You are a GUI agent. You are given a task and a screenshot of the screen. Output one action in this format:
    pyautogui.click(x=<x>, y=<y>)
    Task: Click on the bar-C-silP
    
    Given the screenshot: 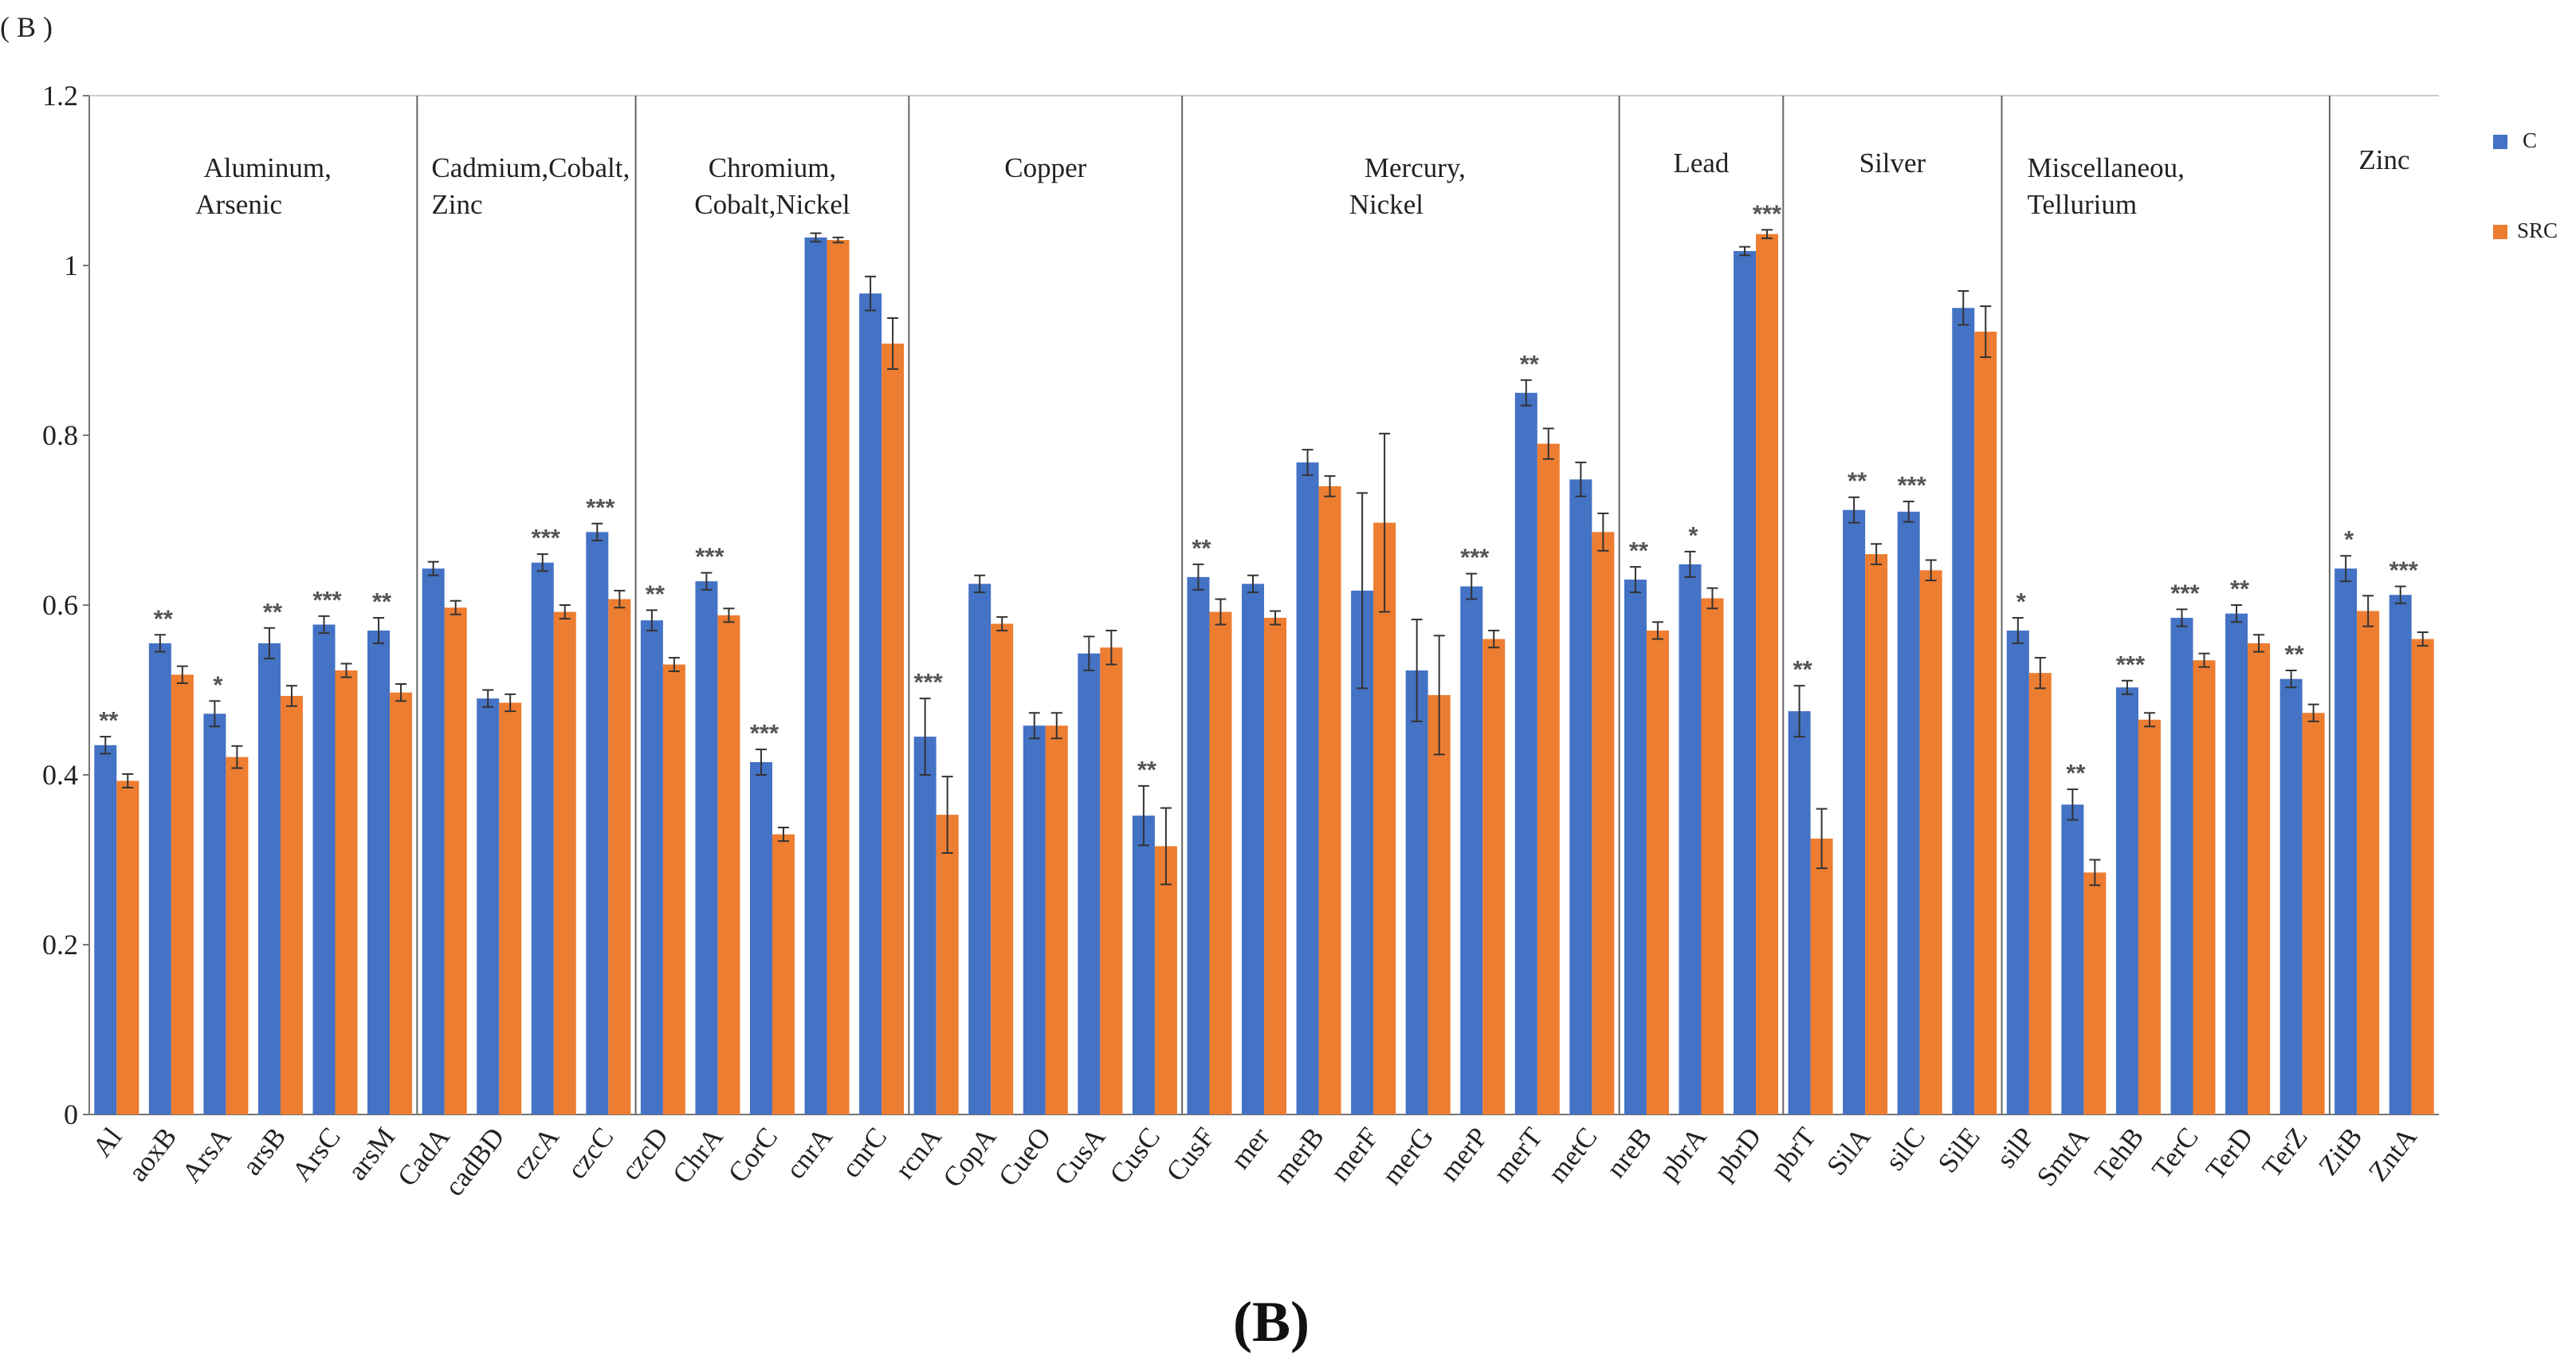 What is the action you would take?
    pyautogui.click(x=2018, y=872)
    